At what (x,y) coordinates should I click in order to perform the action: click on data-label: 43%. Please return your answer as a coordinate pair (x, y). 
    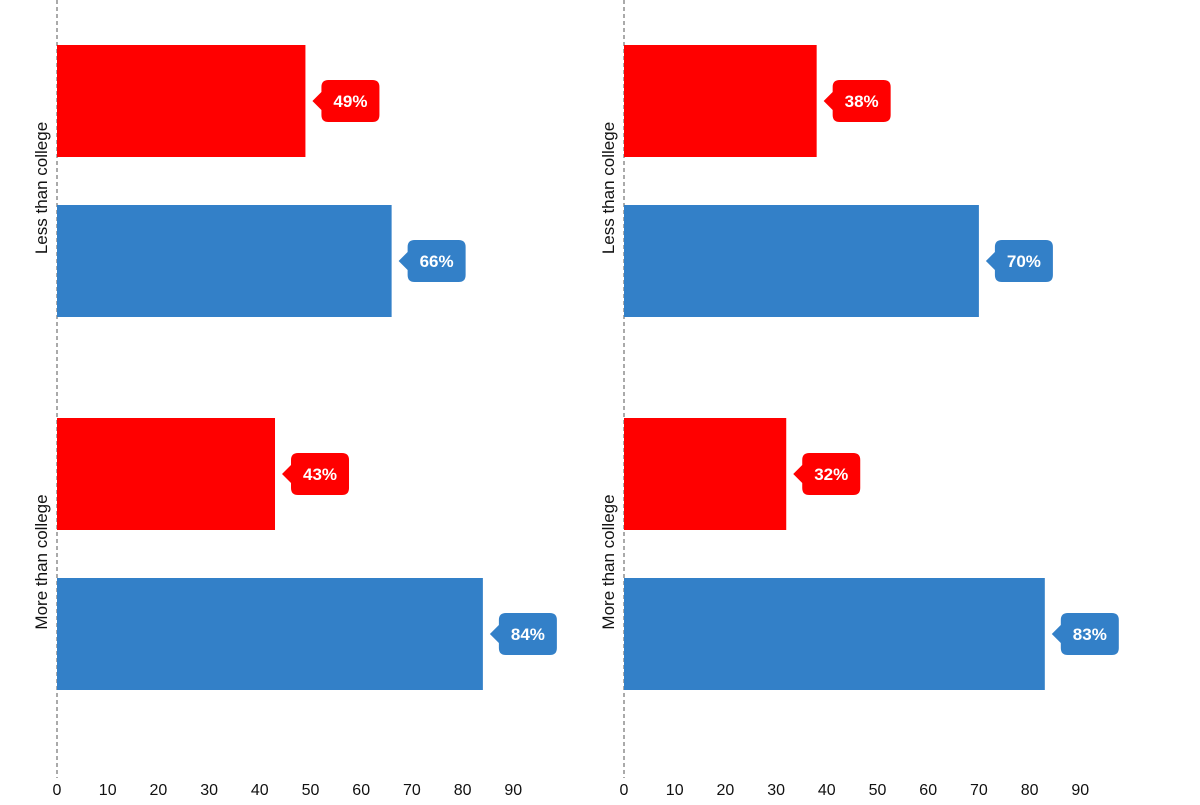
    Looking at the image, I should click on (320, 474).